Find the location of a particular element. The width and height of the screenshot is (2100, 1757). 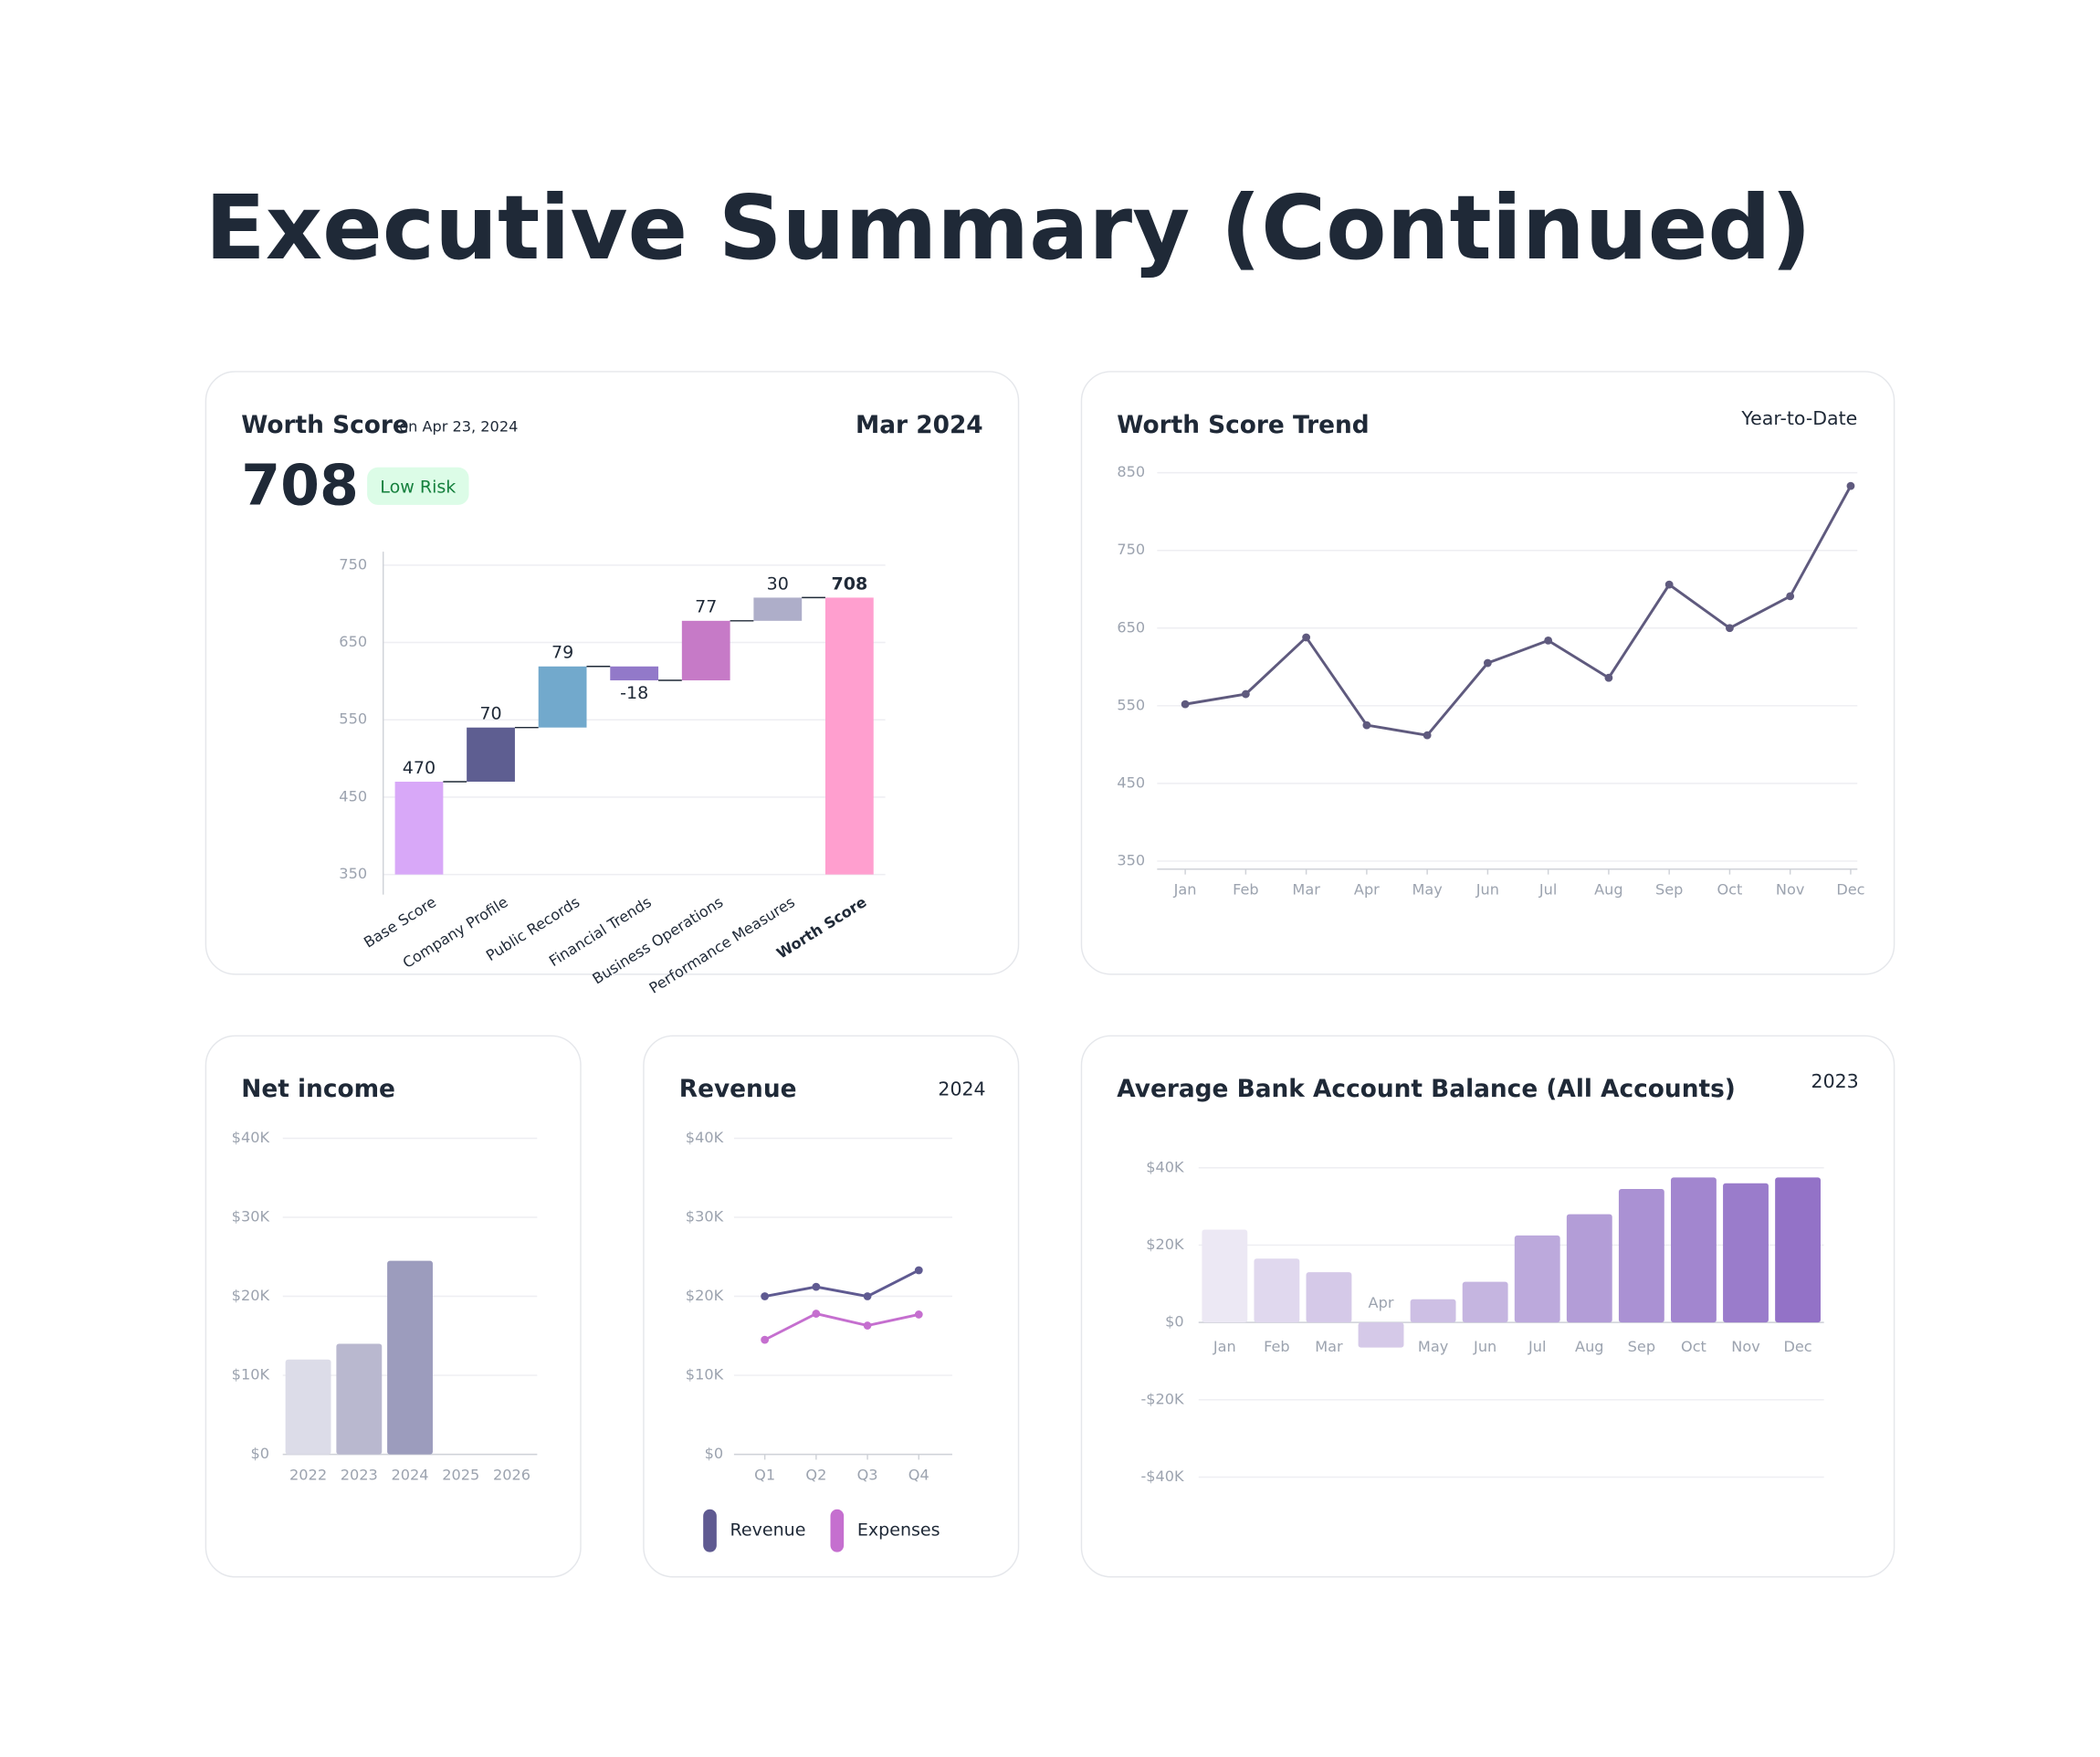

card-title: Revenue is located at coordinates (738, 1089).